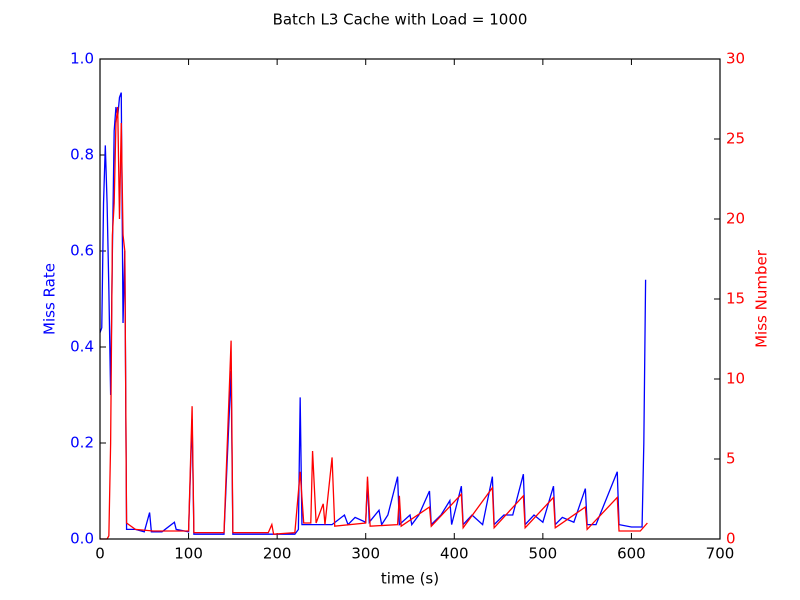 The width and height of the screenshot is (800, 600). What do you see at coordinates (188, 554) in the screenshot?
I see `x-tick-label: 100` at bounding box center [188, 554].